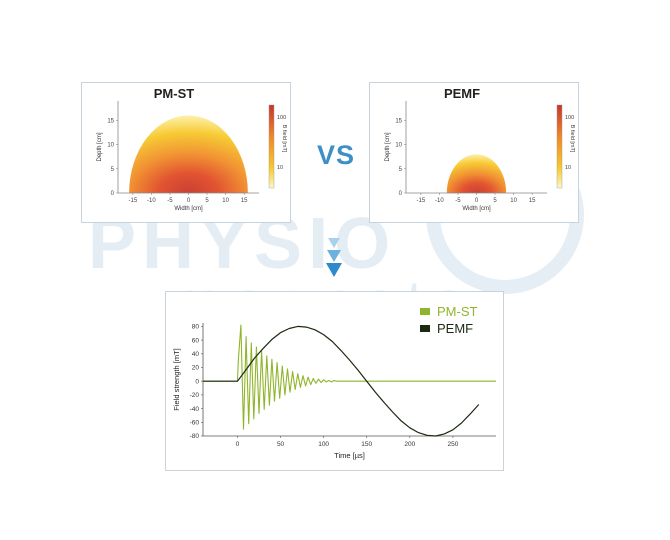 This screenshot has width=670, height=540. I want to click on y-tick-label: 40, so click(196, 354).